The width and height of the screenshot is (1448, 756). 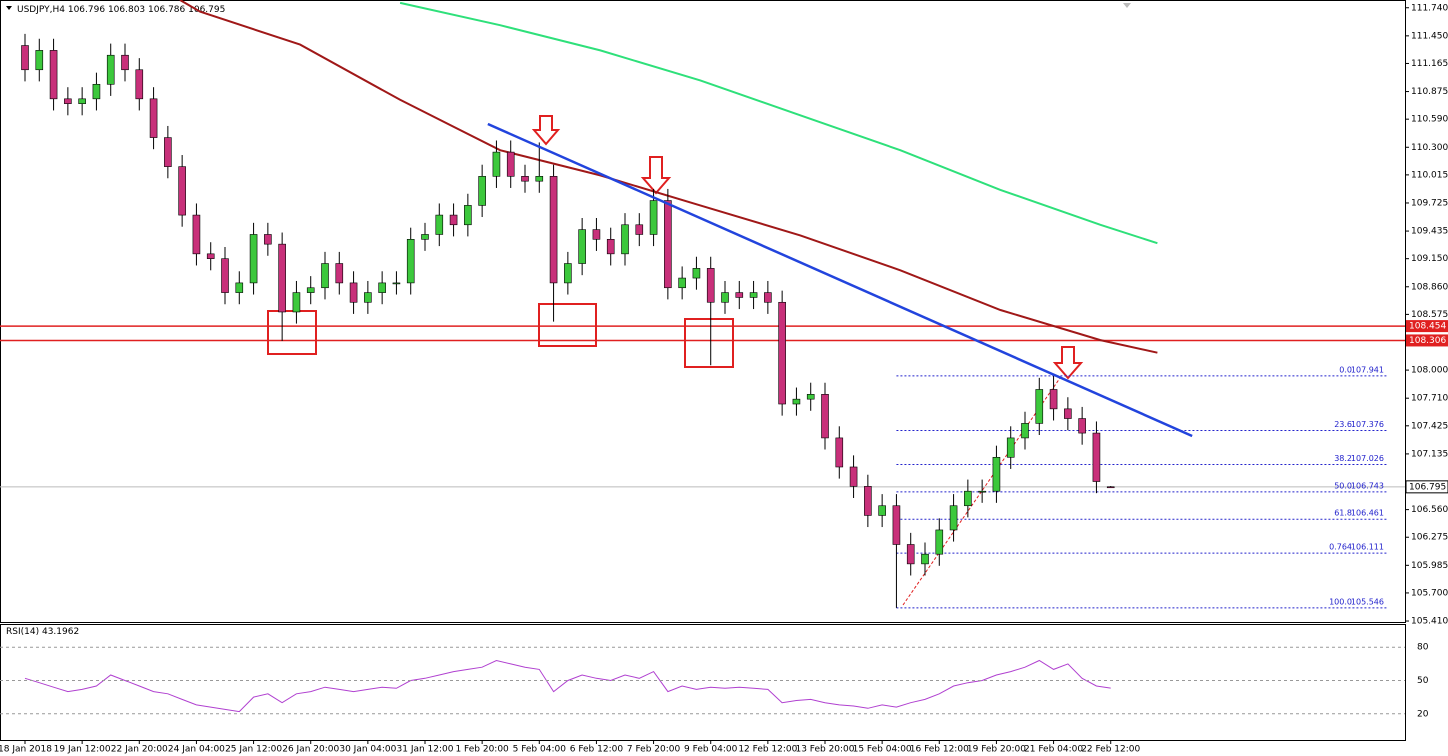 I want to click on y-tick-label: 107.710, so click(x=1429, y=399).